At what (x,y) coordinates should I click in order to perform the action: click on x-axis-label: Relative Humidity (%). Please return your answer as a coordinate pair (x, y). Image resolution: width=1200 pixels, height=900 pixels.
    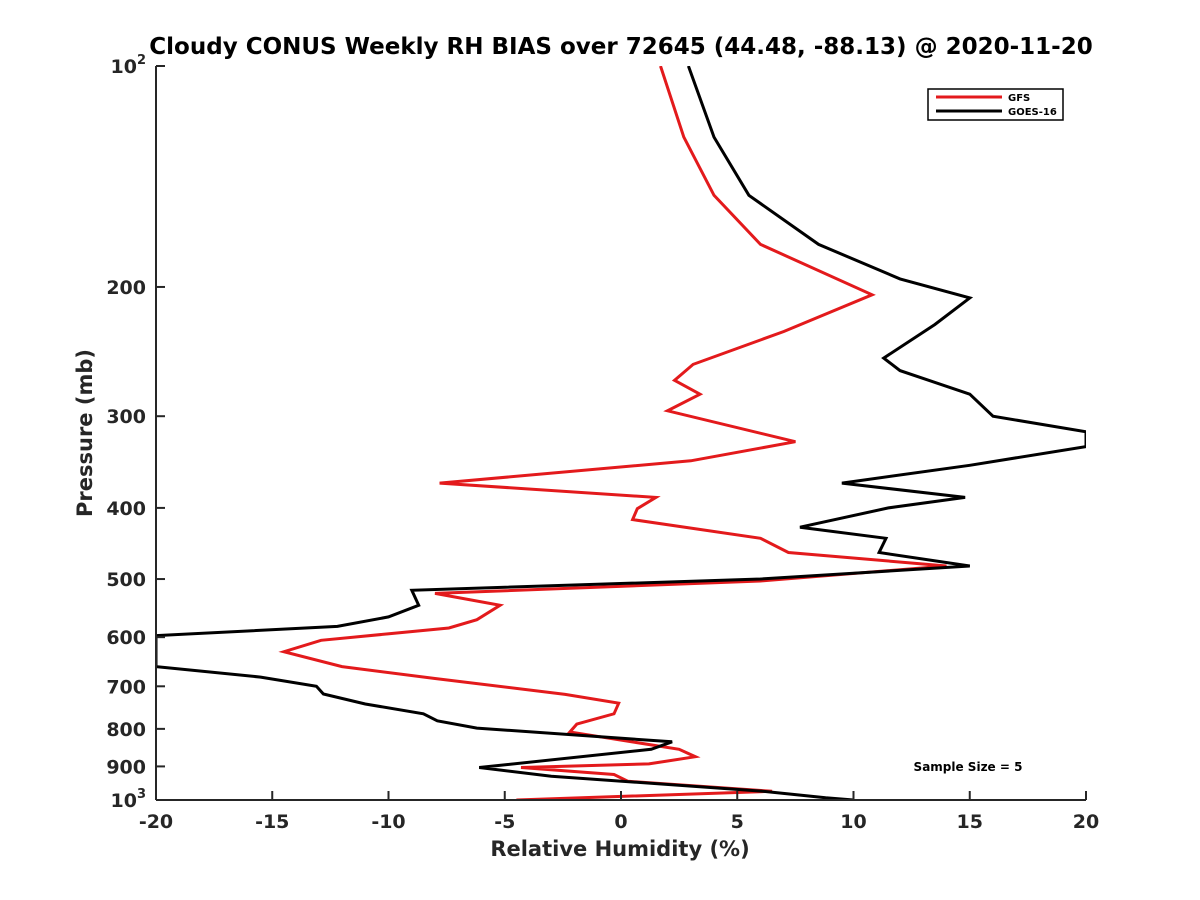
    Looking at the image, I should click on (619, 849).